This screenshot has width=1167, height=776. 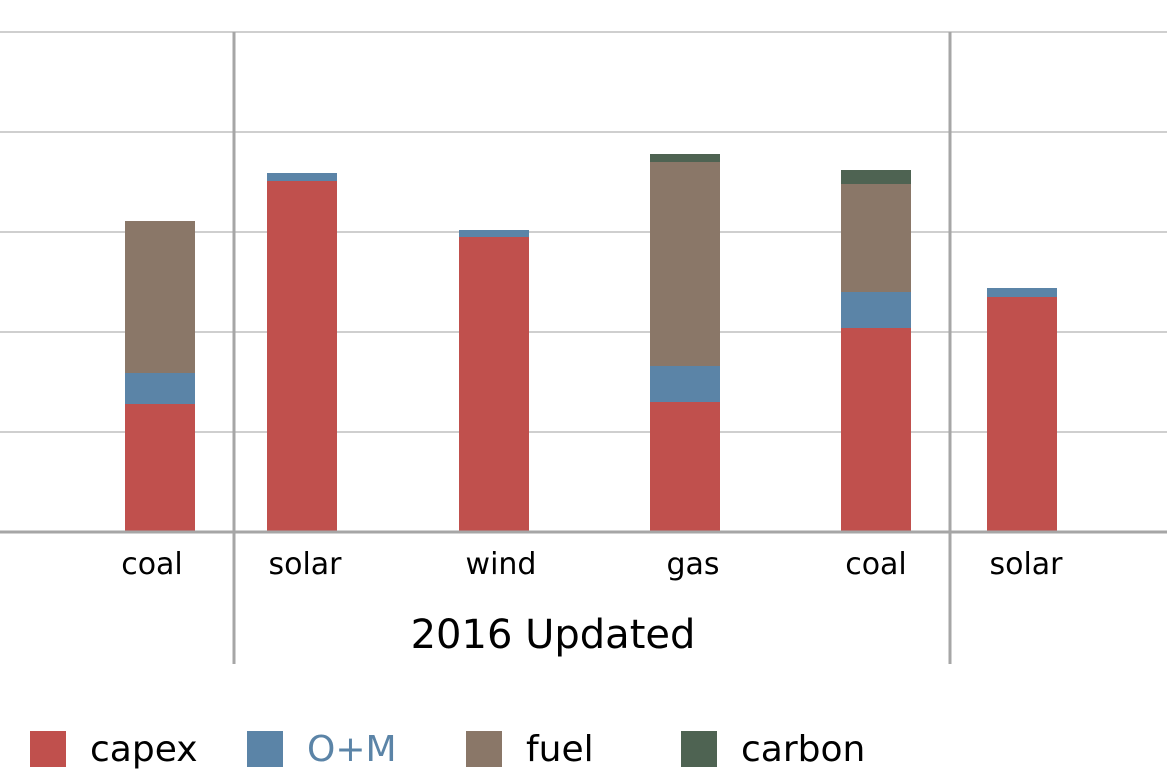 I want to click on legend-label: carbon, so click(x=803, y=749).